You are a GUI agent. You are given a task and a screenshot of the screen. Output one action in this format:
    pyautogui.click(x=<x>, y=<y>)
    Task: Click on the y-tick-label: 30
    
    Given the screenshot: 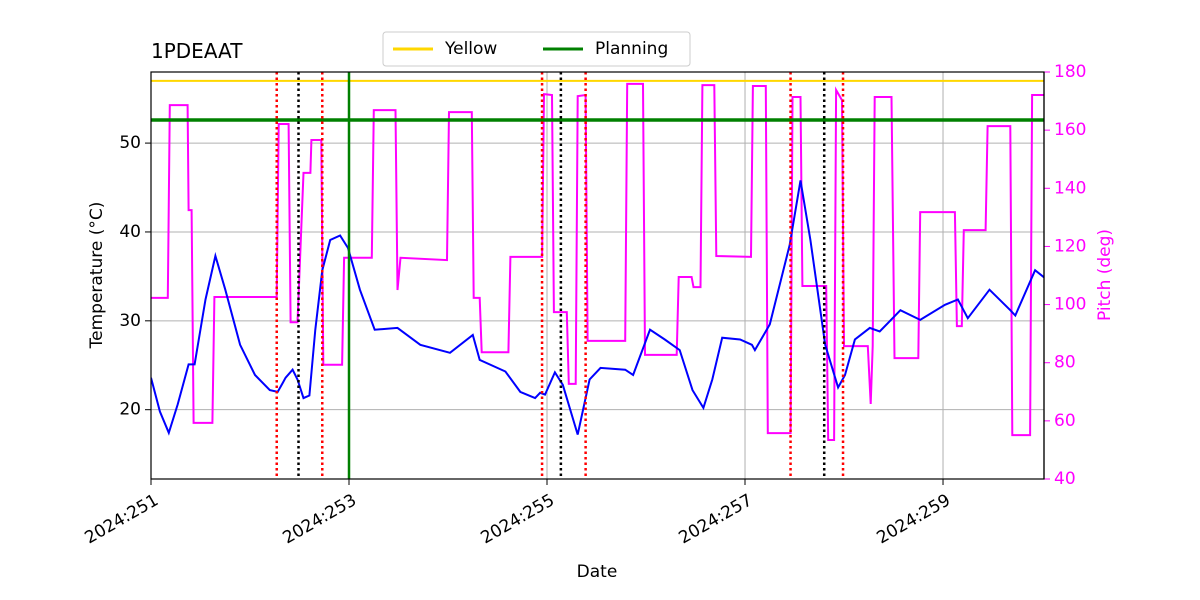 What is the action you would take?
    pyautogui.click(x=130, y=321)
    